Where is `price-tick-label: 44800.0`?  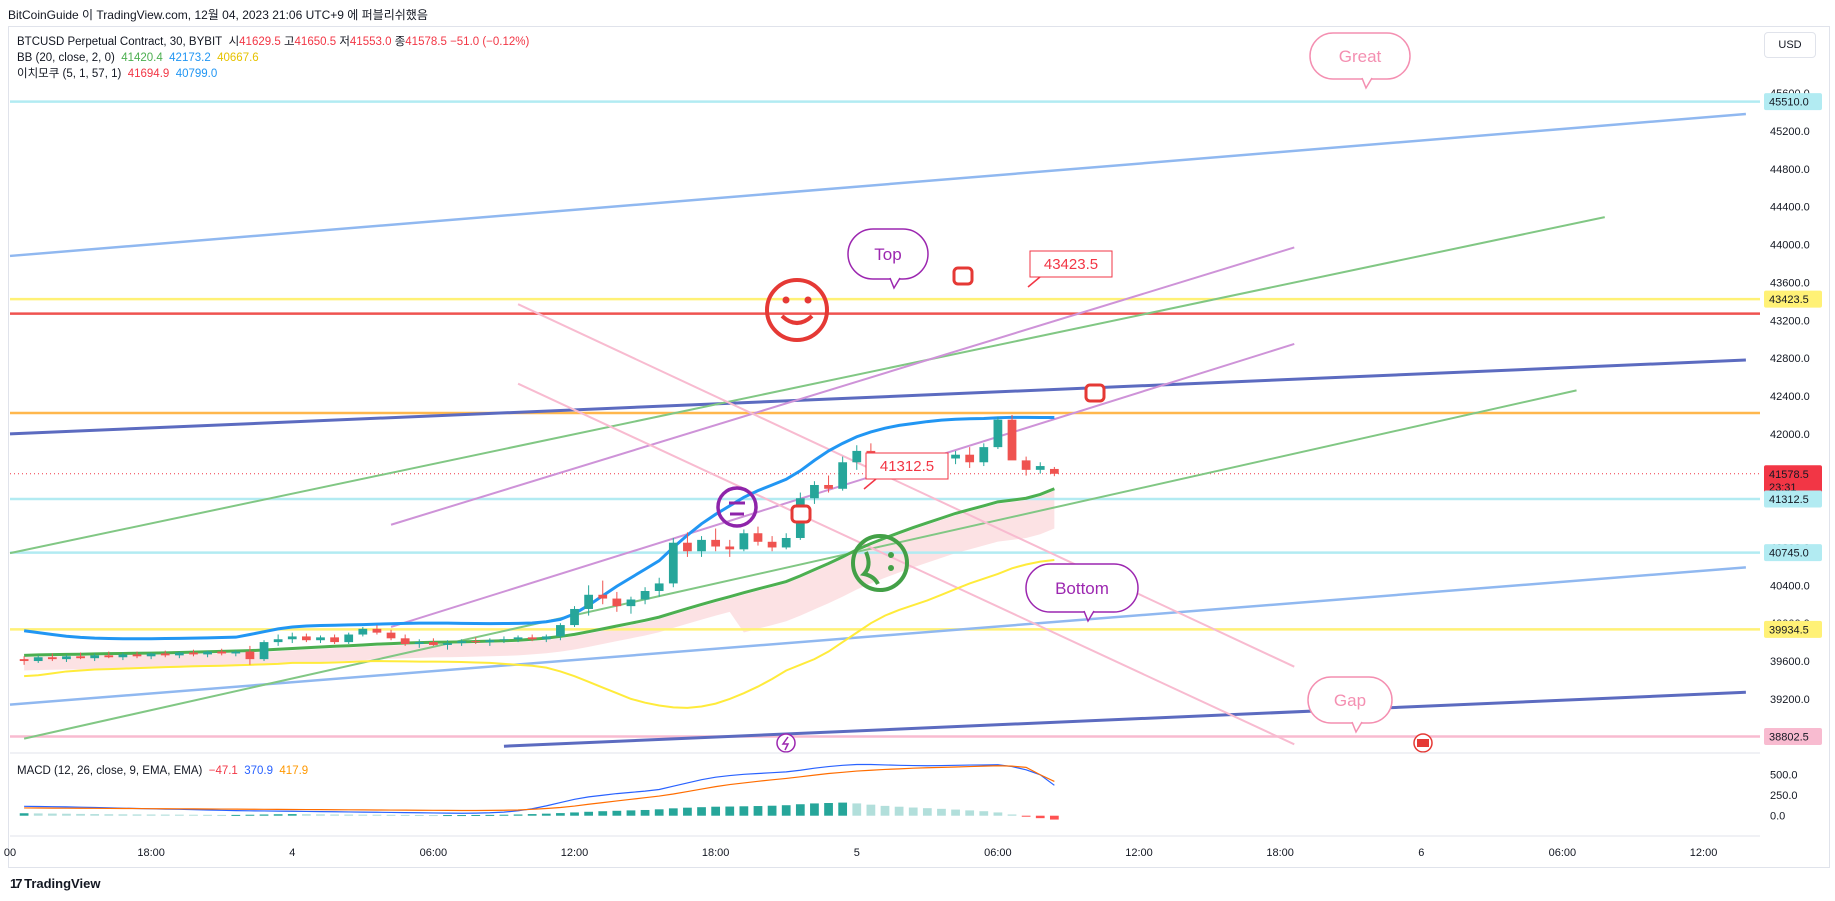 price-tick-label: 44800.0 is located at coordinates (1790, 170).